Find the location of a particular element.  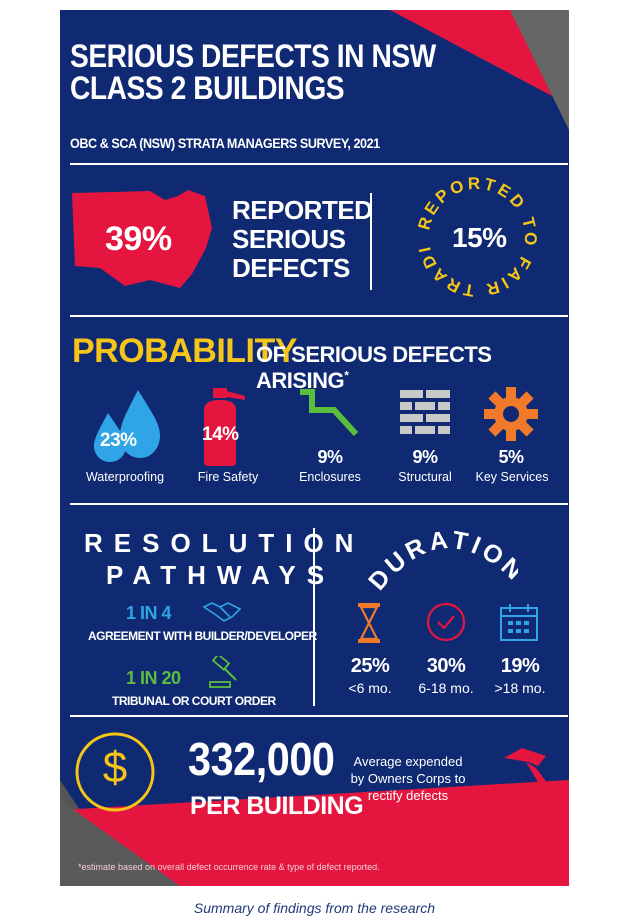

duration-label-3: >18 mo. is located at coordinates (520, 688).